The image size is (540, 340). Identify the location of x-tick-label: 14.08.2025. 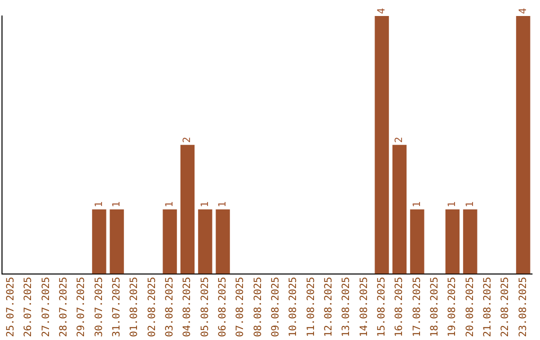
(364, 307).